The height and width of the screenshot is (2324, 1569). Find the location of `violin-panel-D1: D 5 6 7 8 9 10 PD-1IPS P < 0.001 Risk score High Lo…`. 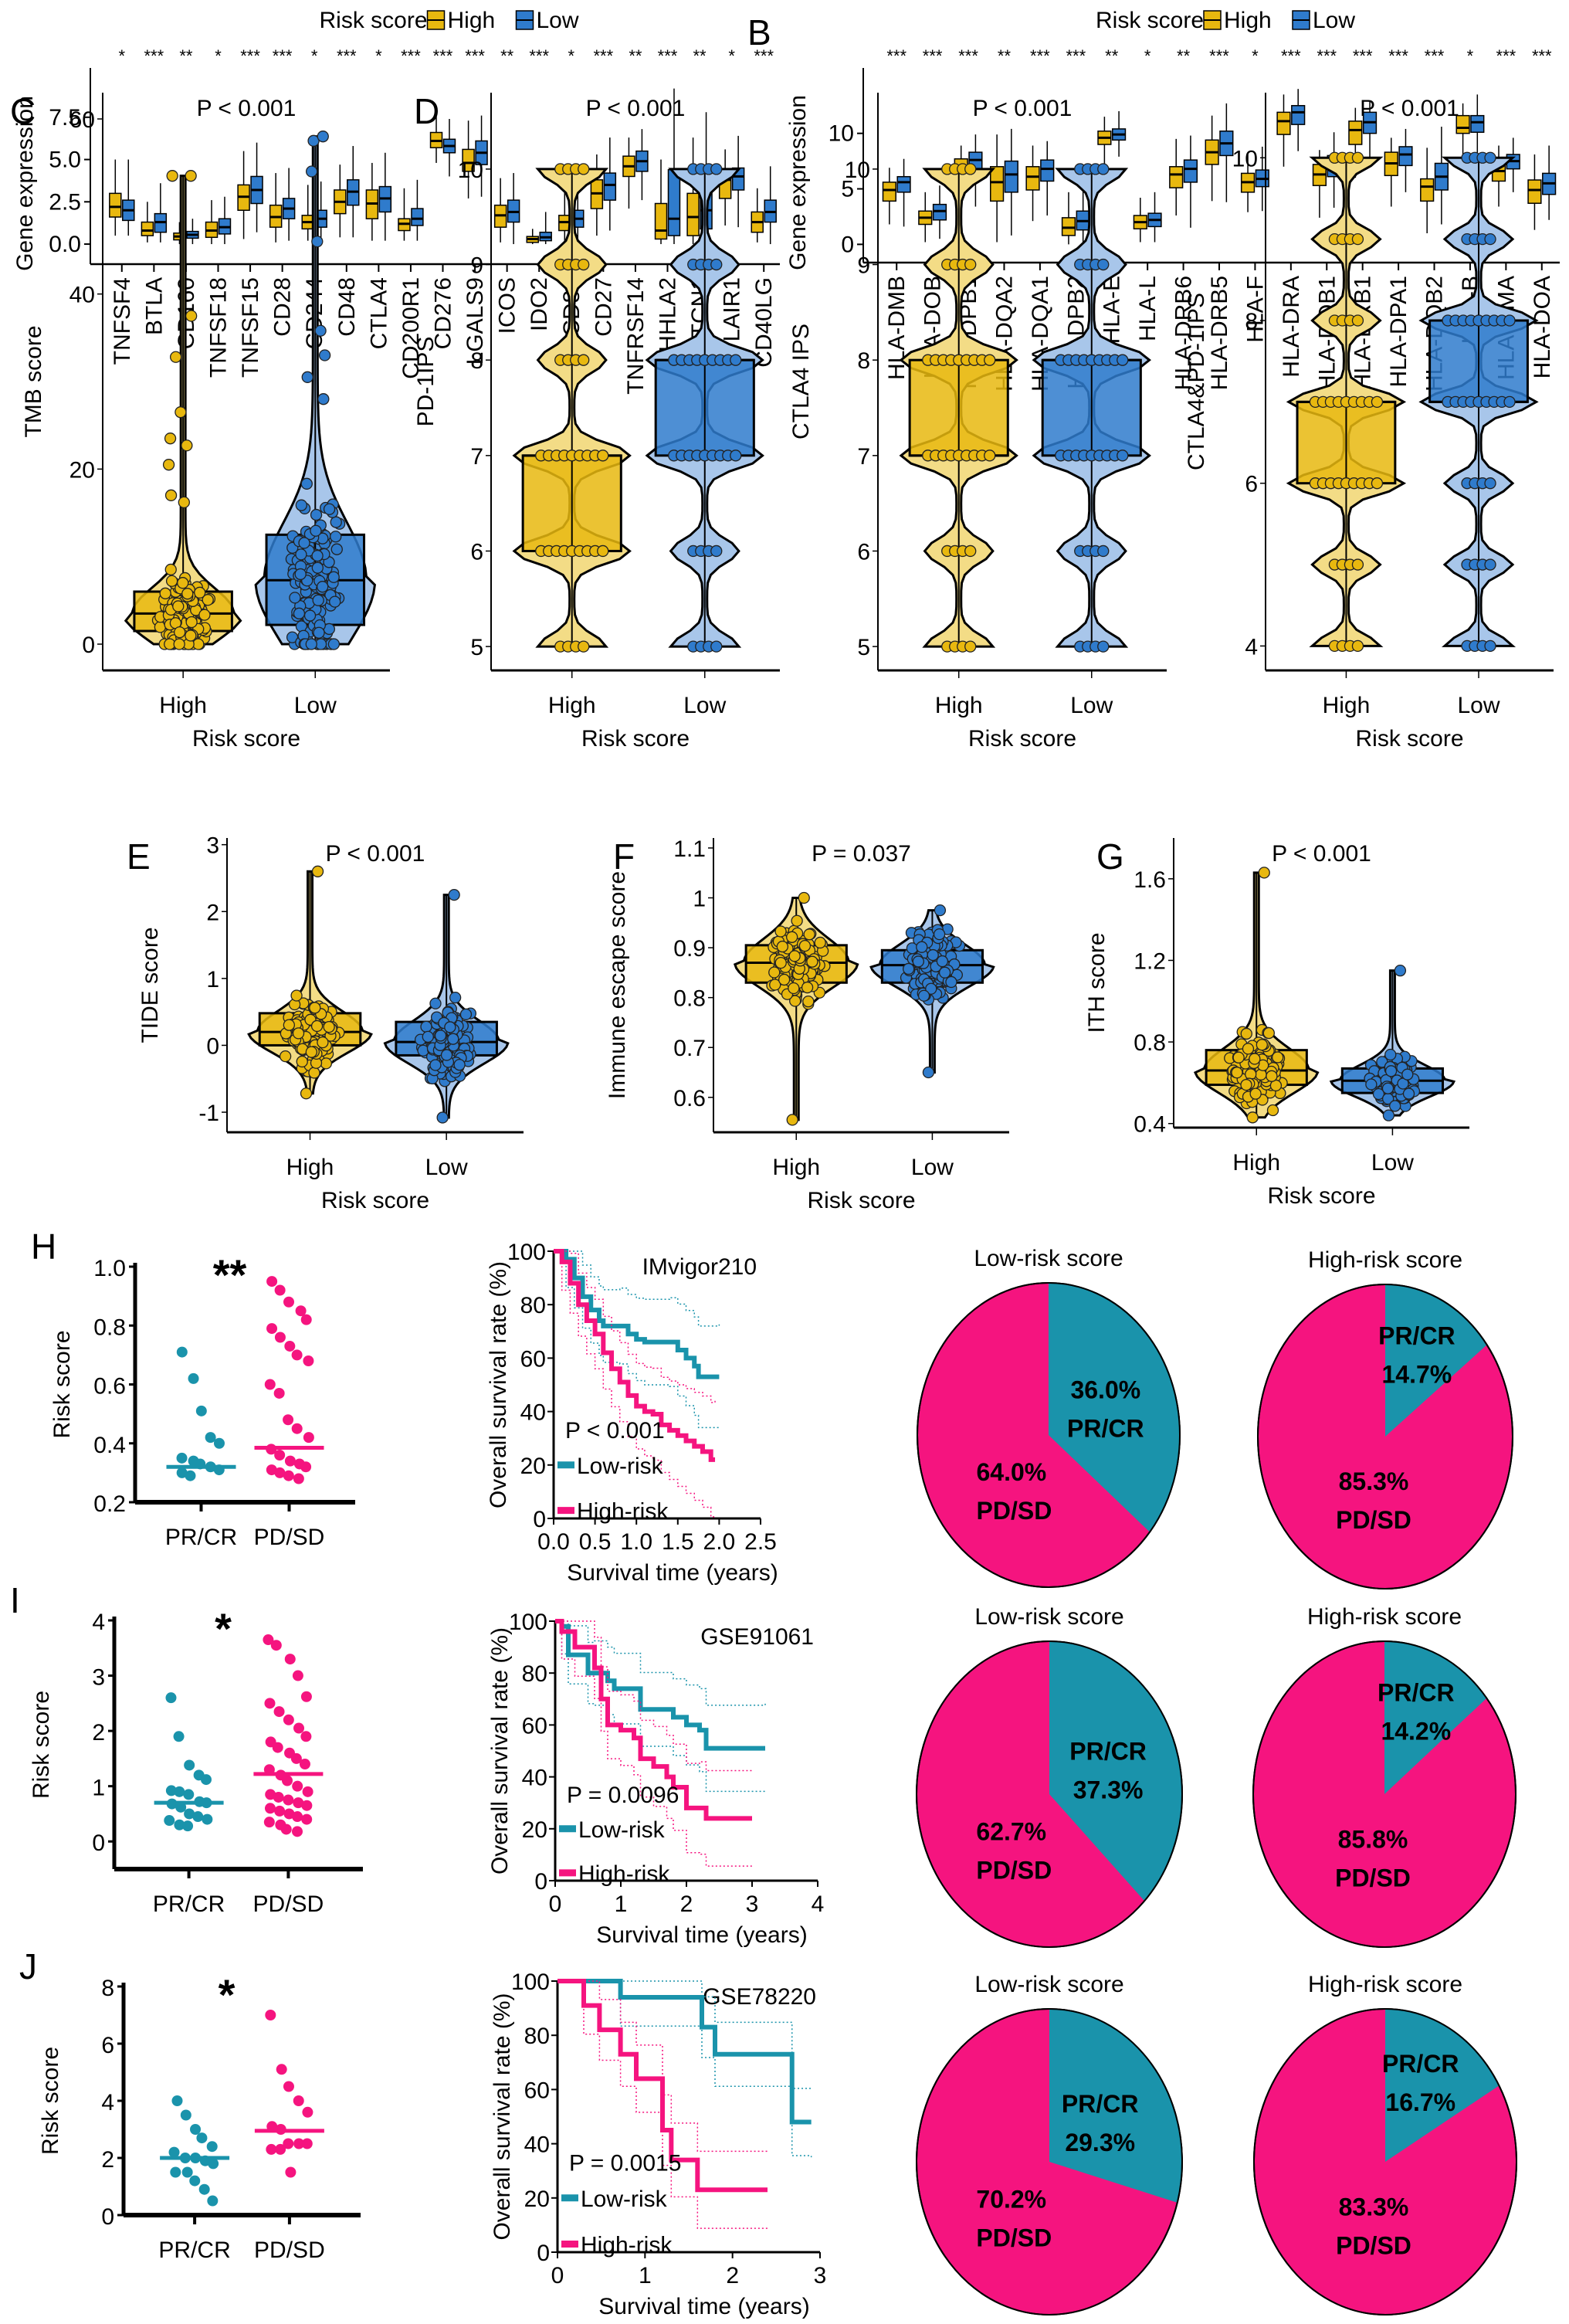

violin-panel-D1: D 5 6 7 8 9 10 PD-1IPS P < 0.001 Risk score High Lo… is located at coordinates (596, 421).